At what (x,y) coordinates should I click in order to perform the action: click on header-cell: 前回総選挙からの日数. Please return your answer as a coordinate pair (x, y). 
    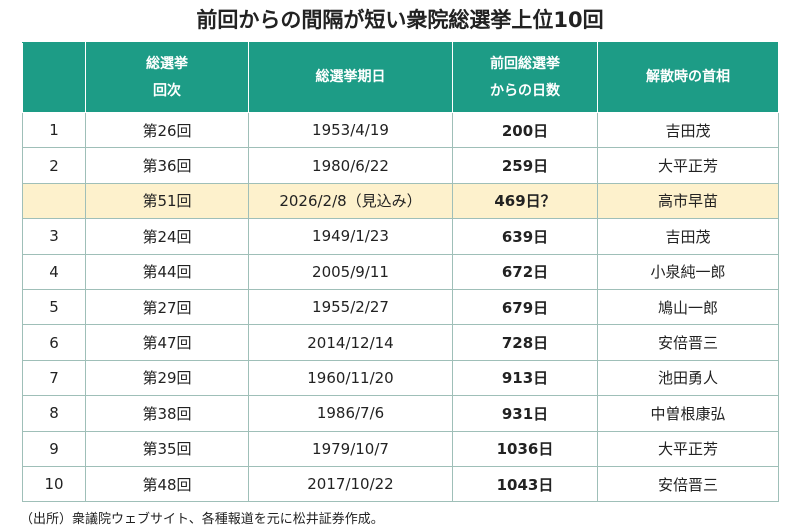
    Looking at the image, I should click on (525, 77).